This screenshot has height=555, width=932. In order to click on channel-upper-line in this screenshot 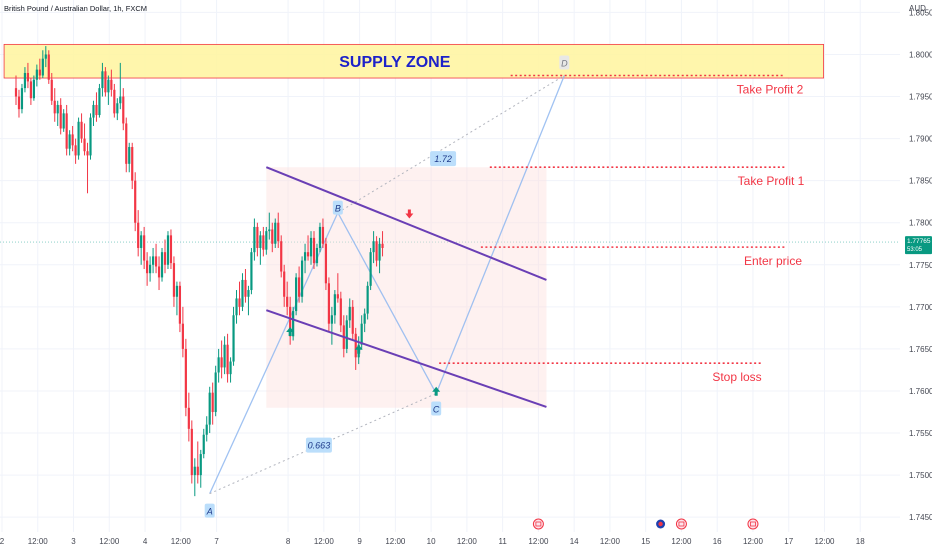, I will do `click(406, 223)`.